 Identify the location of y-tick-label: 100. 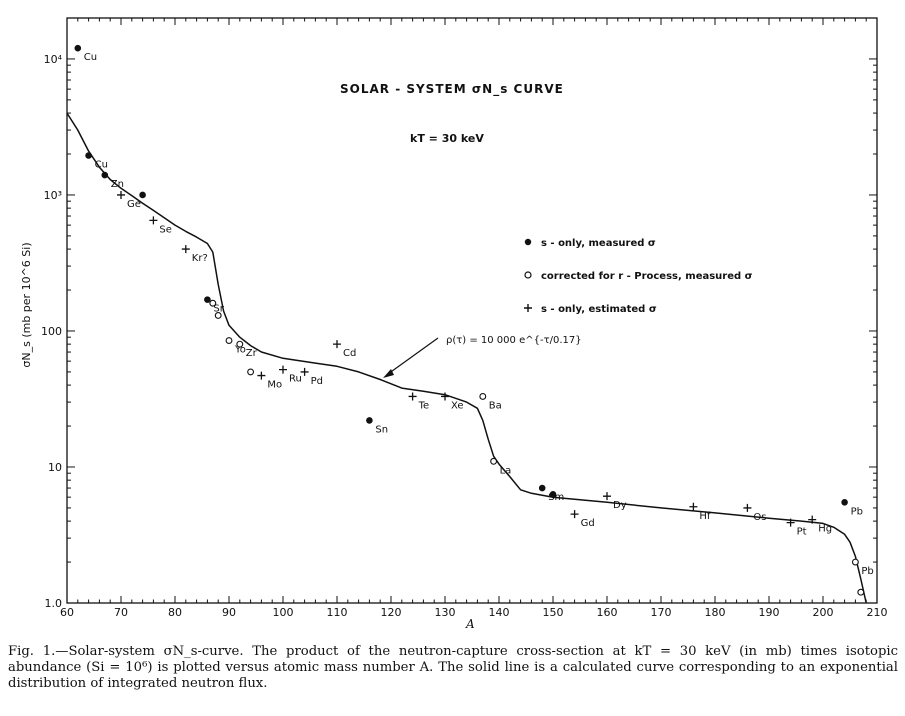
(51, 331).